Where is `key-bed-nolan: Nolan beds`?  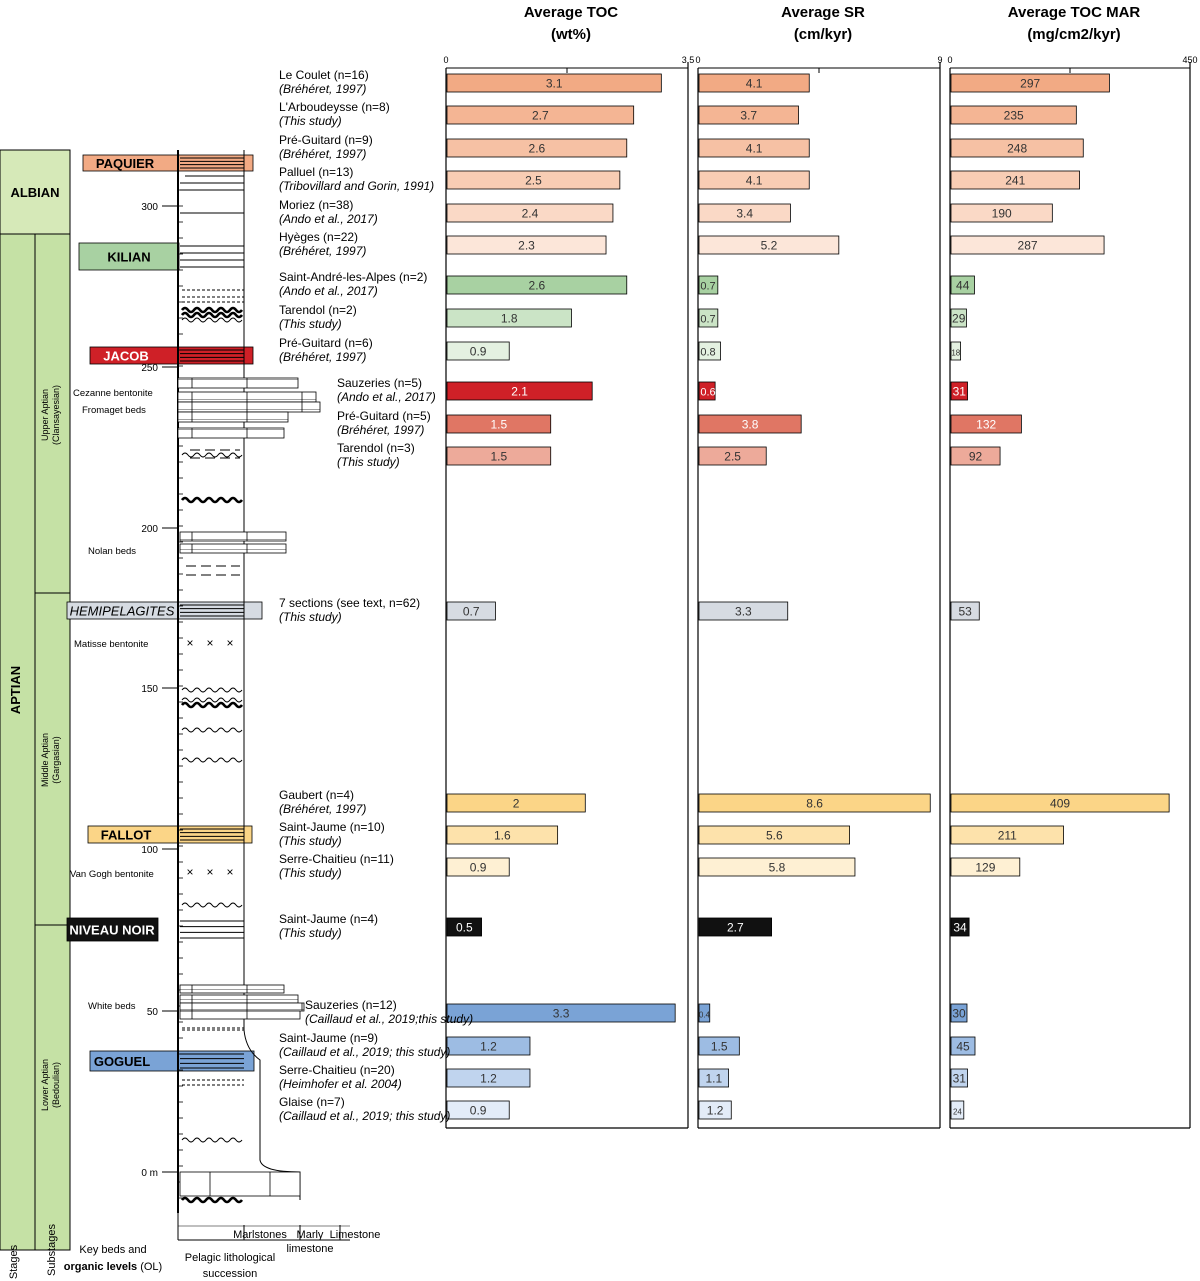
key-bed-nolan: Nolan beds is located at coordinates (112, 551).